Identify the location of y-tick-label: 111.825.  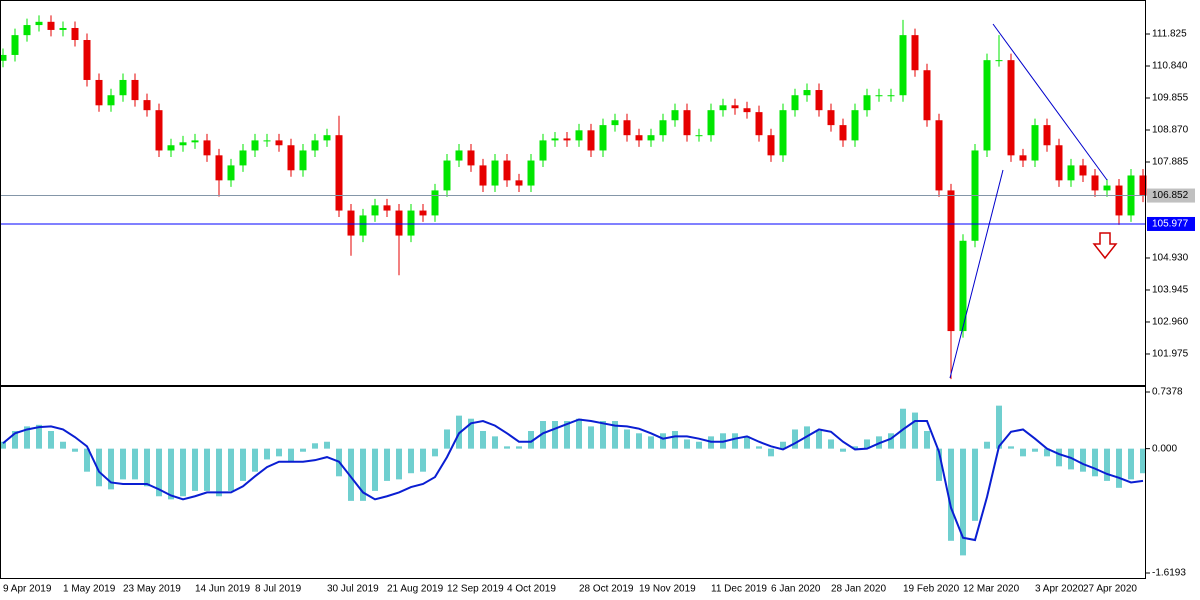
(1169, 34).